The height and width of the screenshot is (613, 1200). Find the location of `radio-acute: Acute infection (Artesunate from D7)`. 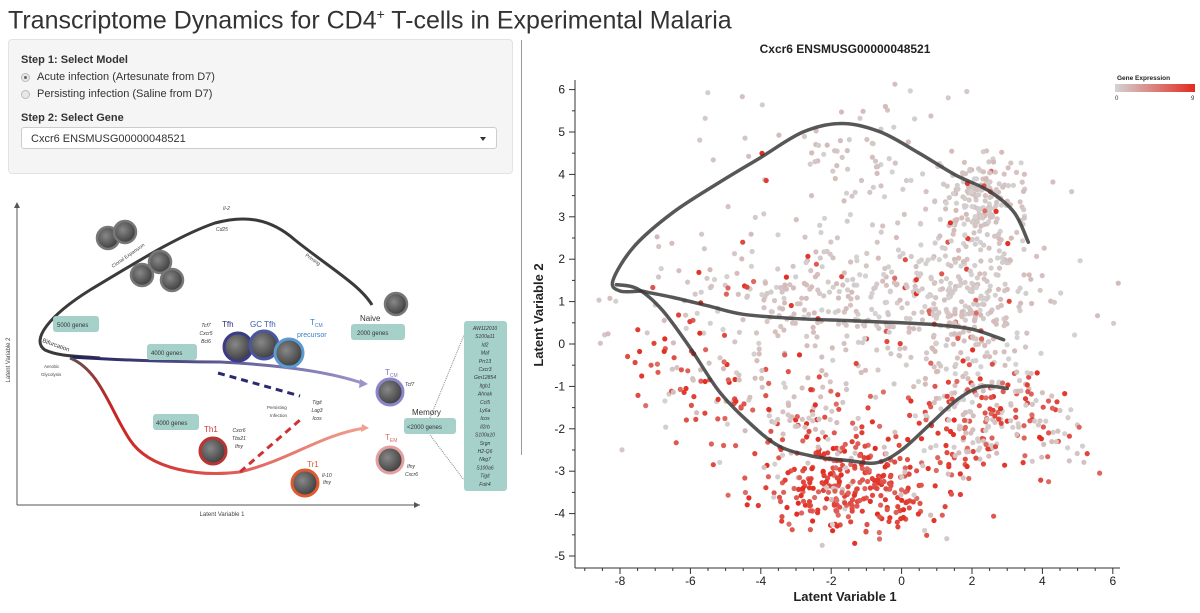

radio-acute: Acute infection (Artesunate from D7) is located at coordinates (118, 77).